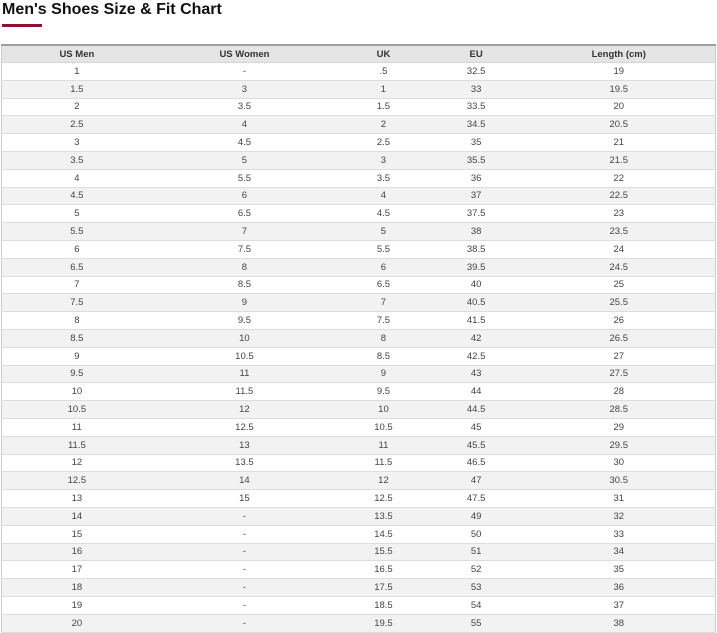  I want to click on page-title: Men's Shoes Size & Fit Chart, so click(112, 9).